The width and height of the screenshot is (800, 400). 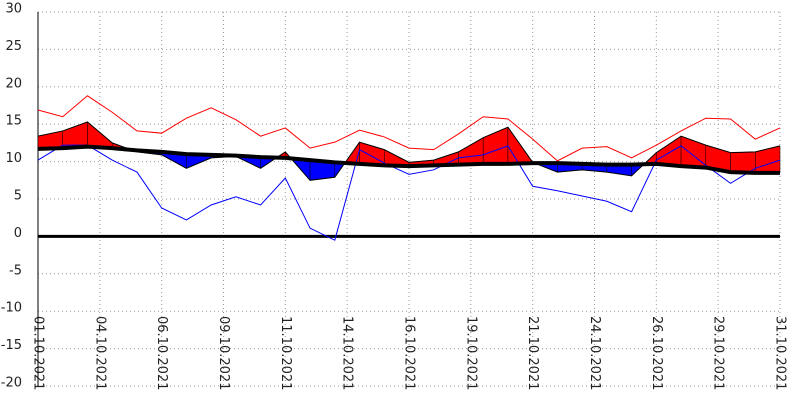 What do you see at coordinates (532, 353) in the screenshot?
I see `x-tick-label: 21.10.2021` at bounding box center [532, 353].